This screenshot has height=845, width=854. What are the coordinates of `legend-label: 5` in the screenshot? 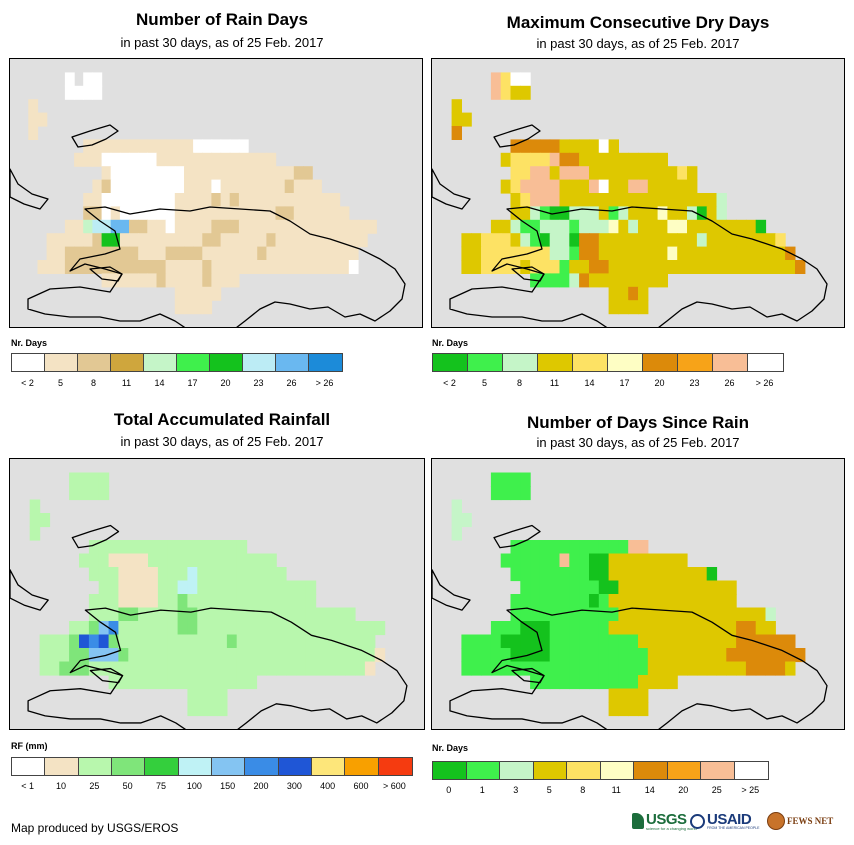 It's located at (549, 790).